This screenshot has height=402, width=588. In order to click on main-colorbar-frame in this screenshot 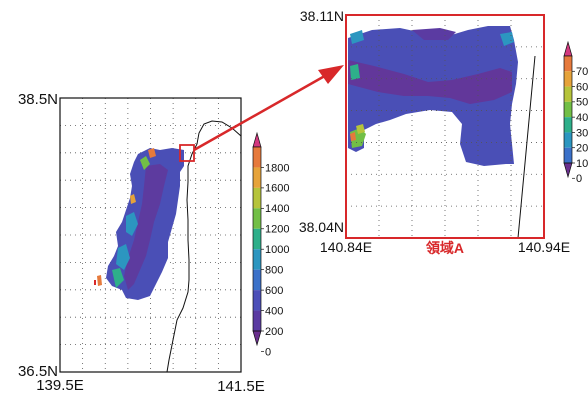, I will do `click(257, 239)`.